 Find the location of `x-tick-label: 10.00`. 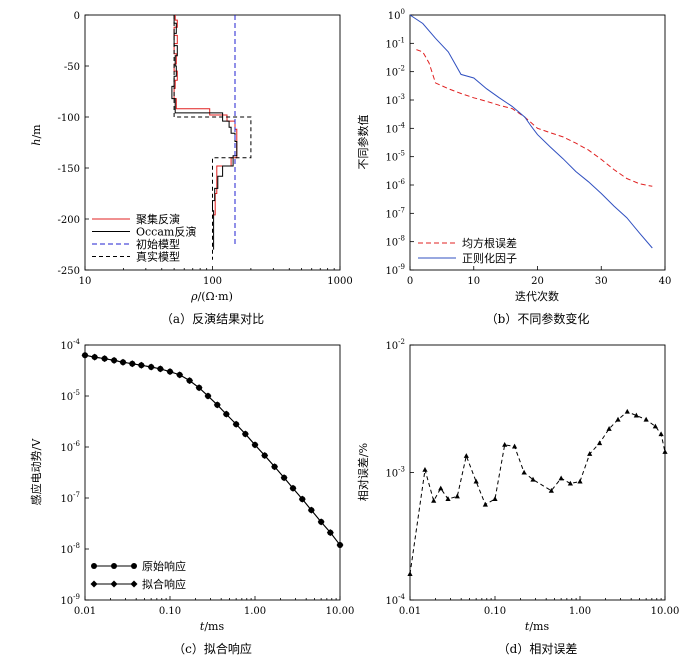

x-tick-label: 10.00 is located at coordinates (665, 611).